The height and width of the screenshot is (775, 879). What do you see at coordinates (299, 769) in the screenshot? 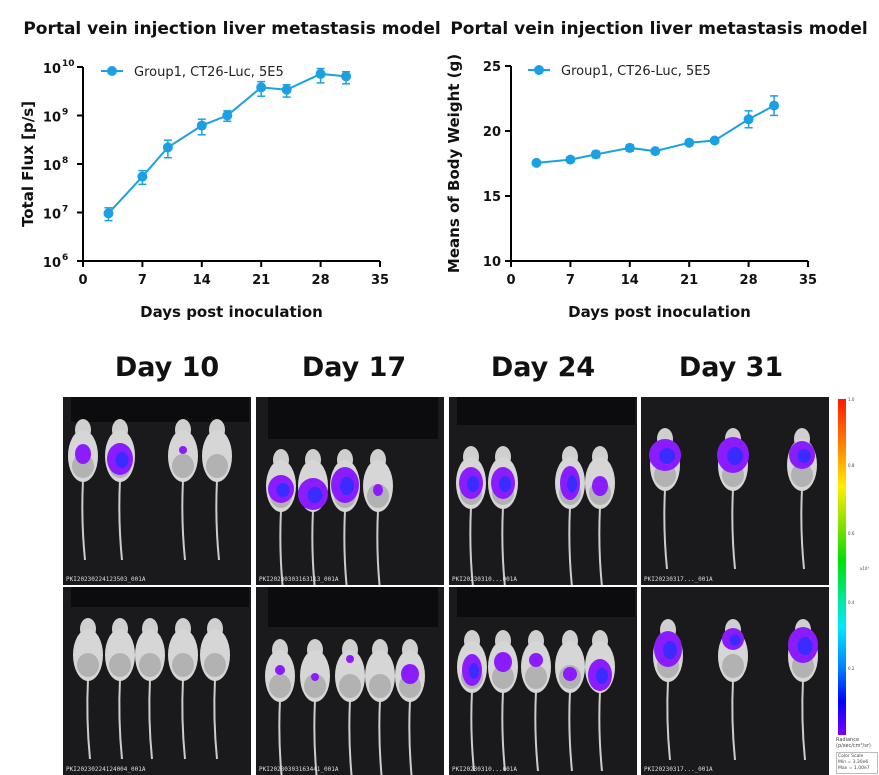
I see `image-id-label: PKI20230303163441_001A` at bounding box center [299, 769].